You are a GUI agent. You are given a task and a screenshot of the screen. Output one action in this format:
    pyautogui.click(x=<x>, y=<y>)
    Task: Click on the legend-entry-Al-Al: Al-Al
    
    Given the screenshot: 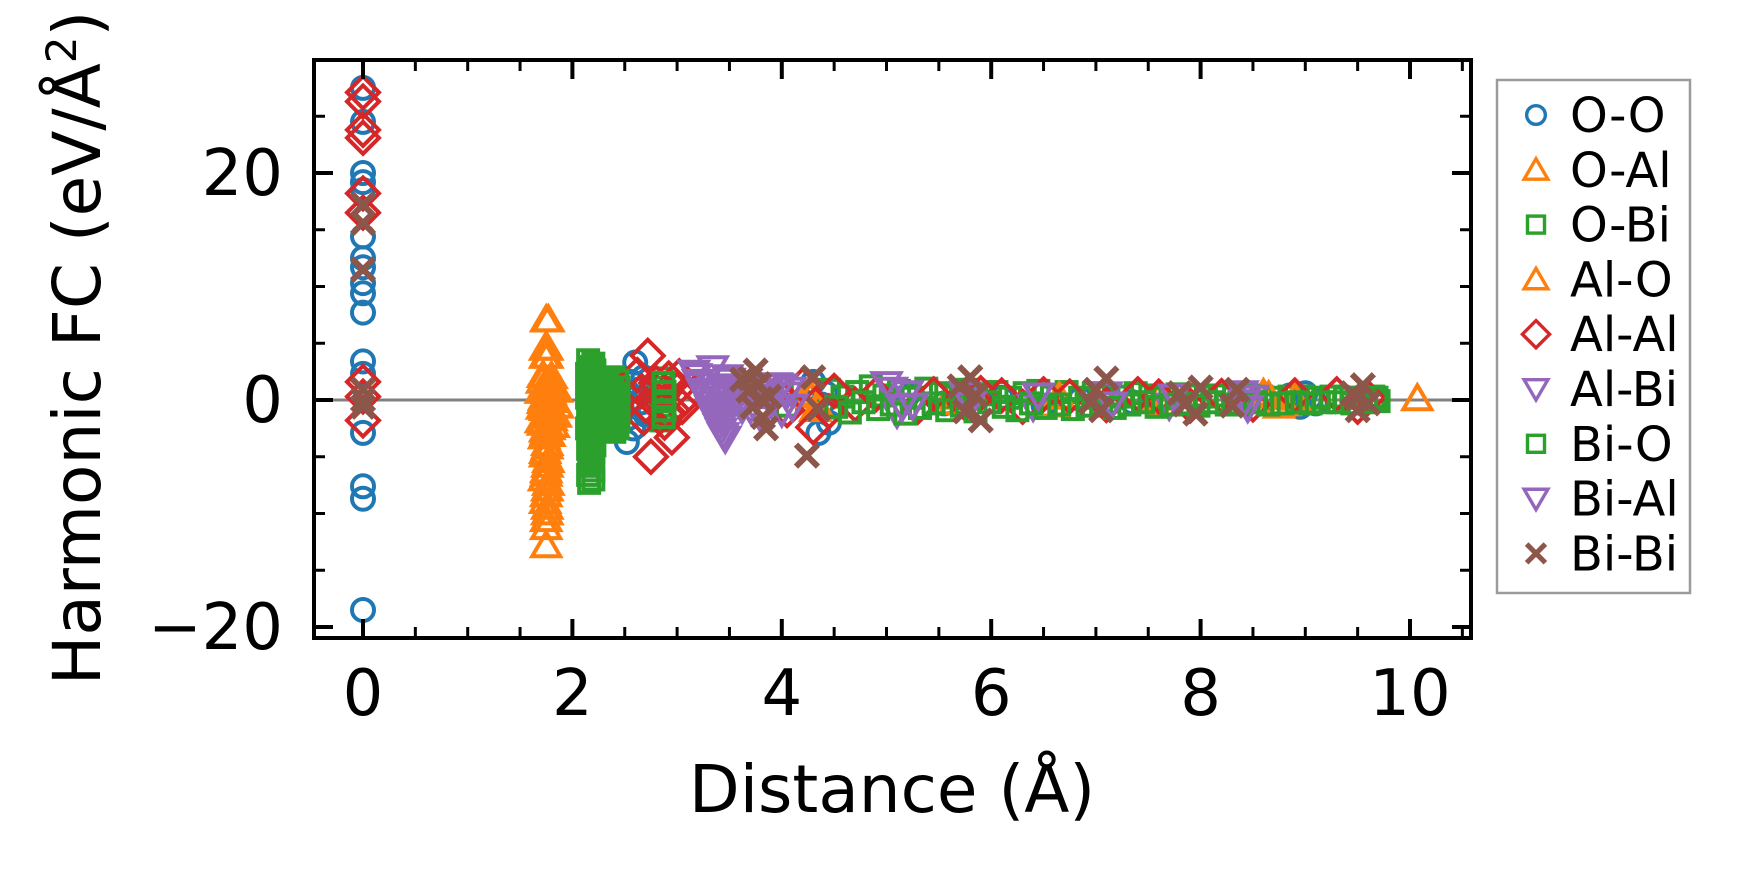 What is the action you would take?
    pyautogui.click(x=1599, y=335)
    